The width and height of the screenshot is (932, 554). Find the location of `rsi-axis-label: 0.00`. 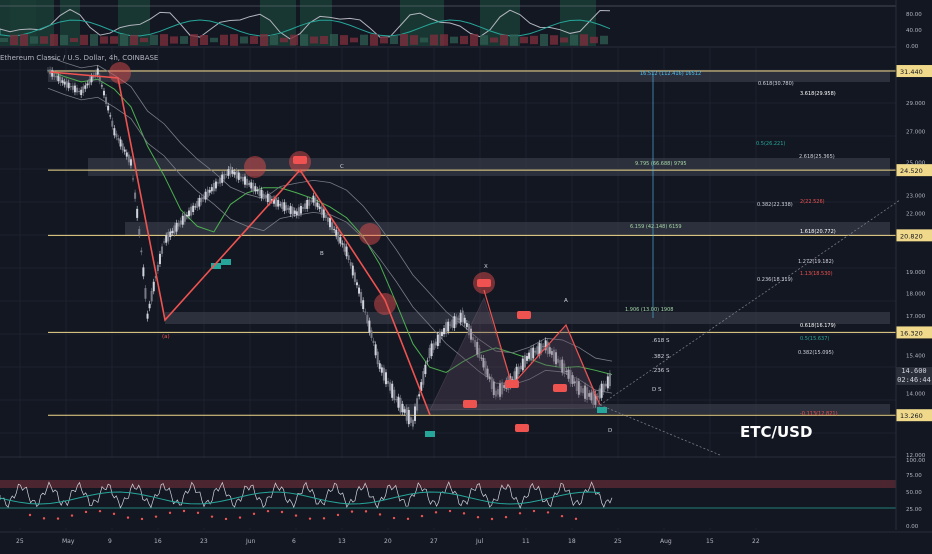

rsi-axis-label: 0.00 is located at coordinates (912, 527).